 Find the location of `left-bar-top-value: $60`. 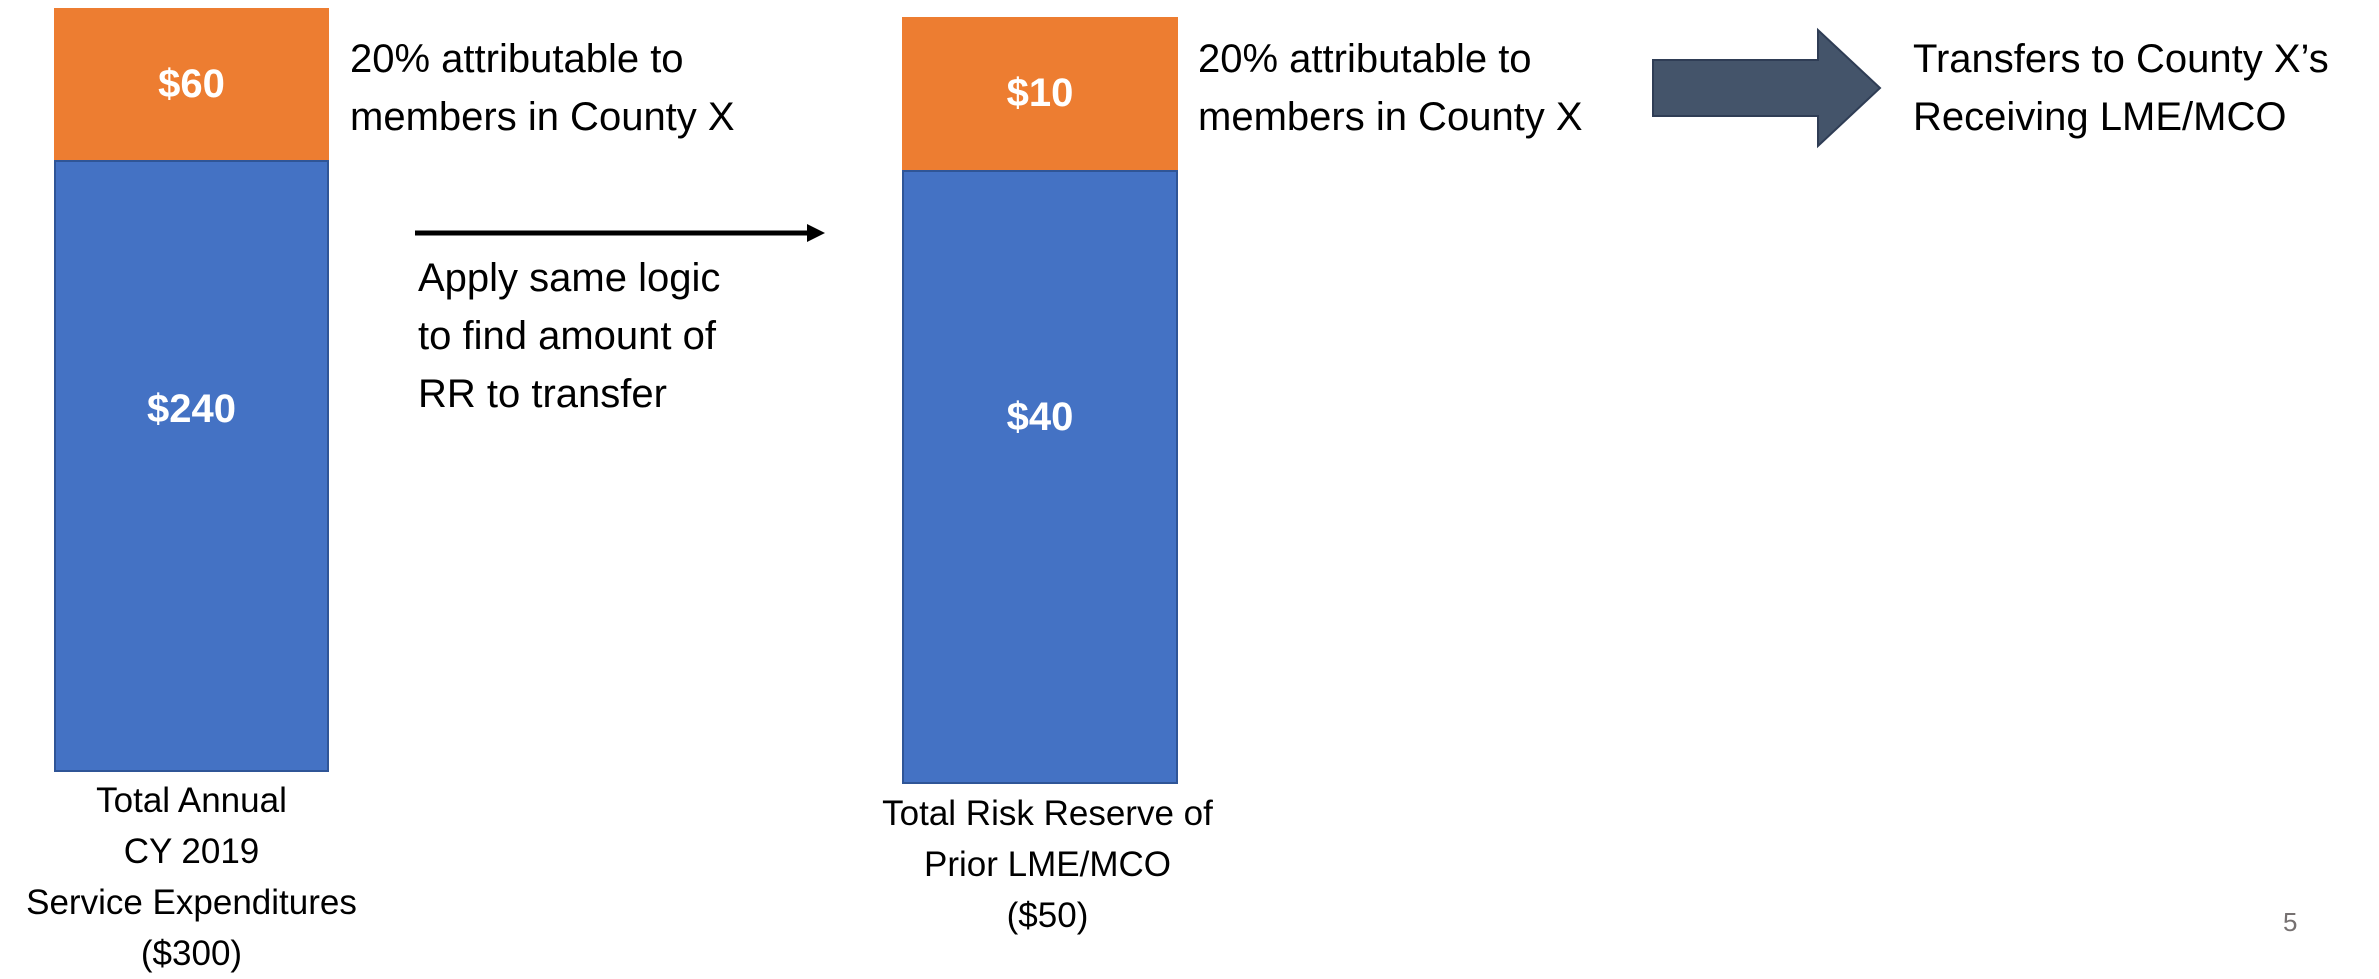

left-bar-top-value: $60 is located at coordinates (191, 83).